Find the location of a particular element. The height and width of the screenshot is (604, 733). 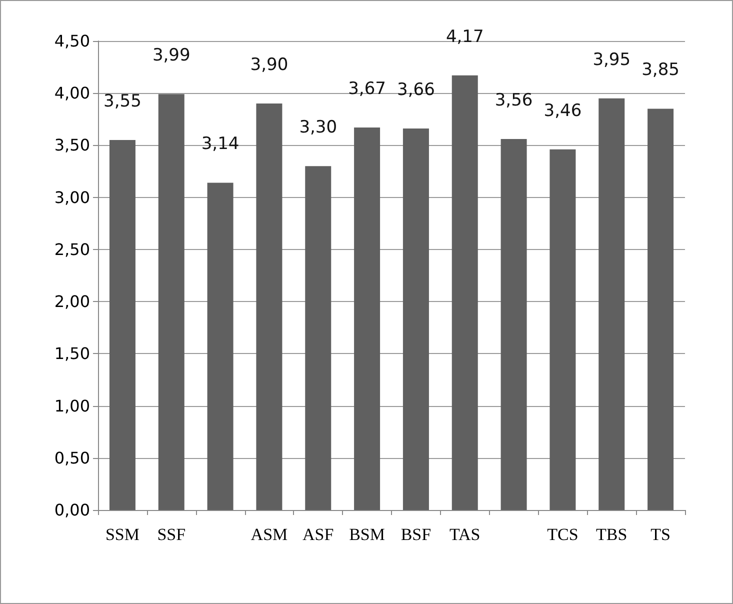

data-label: 3,67 is located at coordinates (367, 89).